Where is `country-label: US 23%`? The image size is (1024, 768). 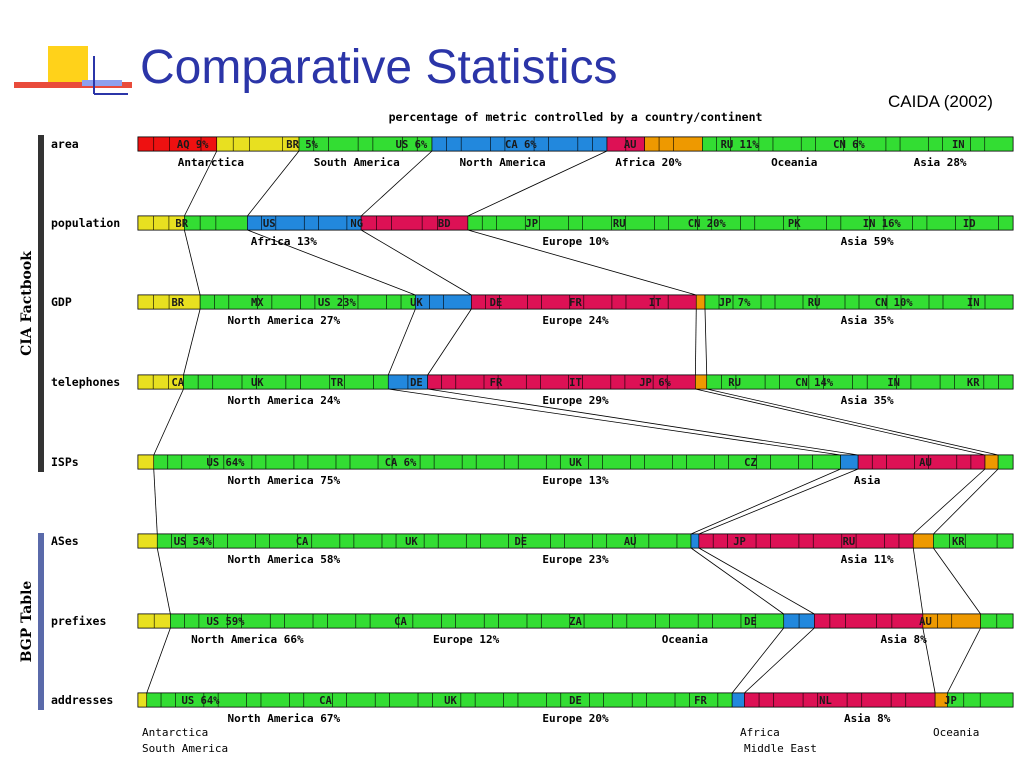
country-label: US 23% is located at coordinates (337, 303).